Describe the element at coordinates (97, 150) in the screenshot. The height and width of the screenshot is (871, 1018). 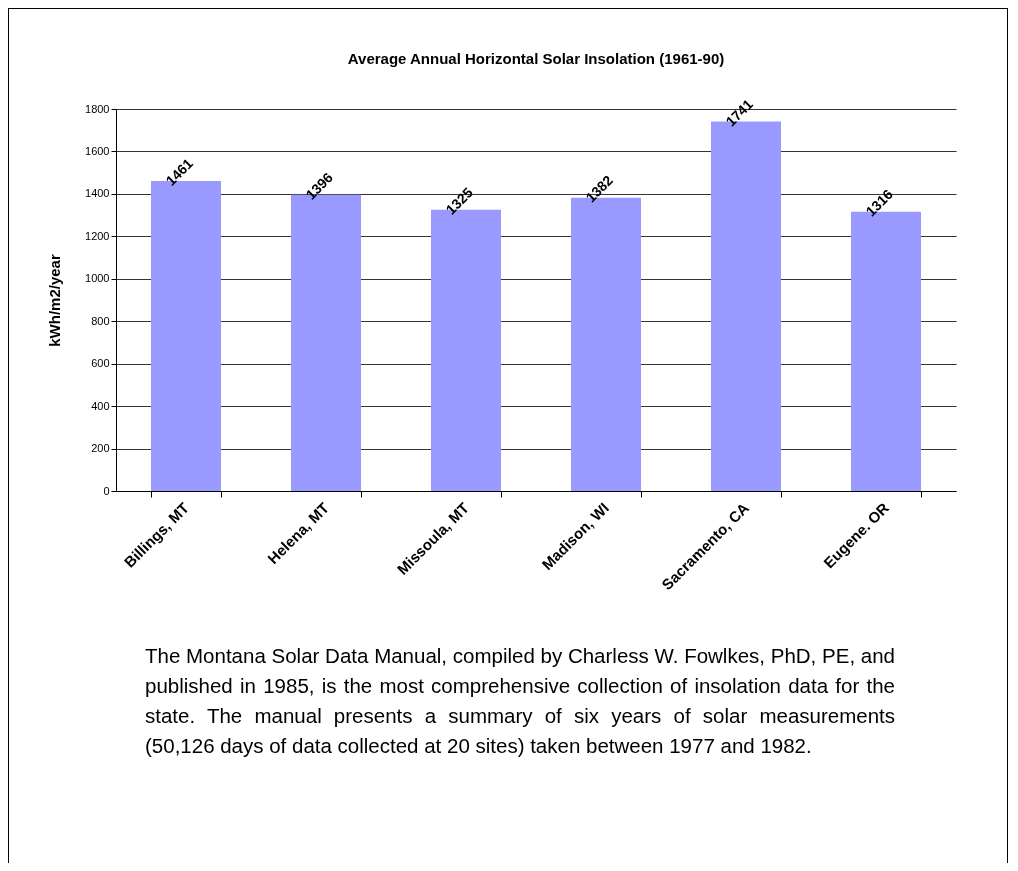
I see `y-tick-label: 1600` at that location.